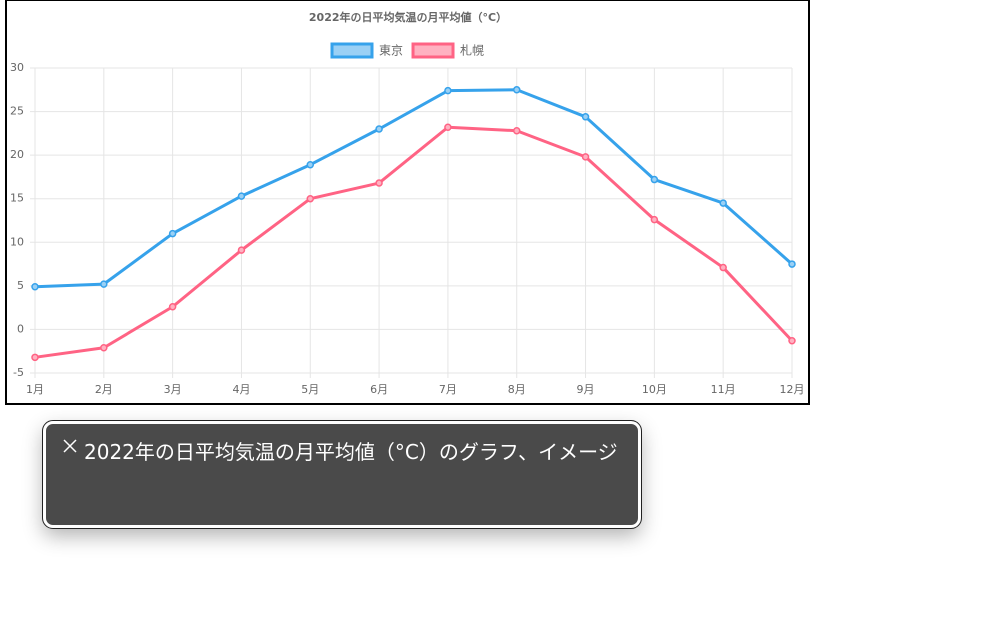  What do you see at coordinates (448, 389) in the screenshot?
I see `x-tick-label: 7月` at bounding box center [448, 389].